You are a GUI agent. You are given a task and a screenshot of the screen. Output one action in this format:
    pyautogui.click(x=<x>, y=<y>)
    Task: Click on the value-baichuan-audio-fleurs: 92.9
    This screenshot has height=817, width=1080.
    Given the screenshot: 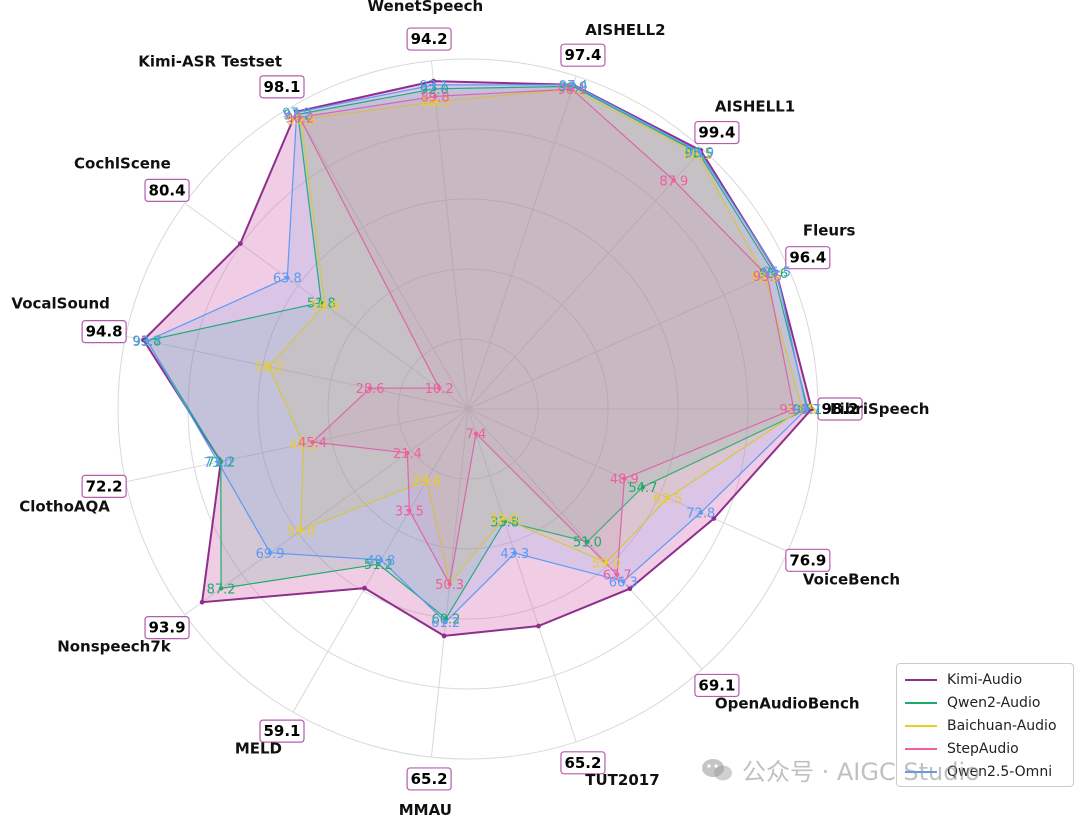 What is the action you would take?
    pyautogui.click(x=765, y=278)
    